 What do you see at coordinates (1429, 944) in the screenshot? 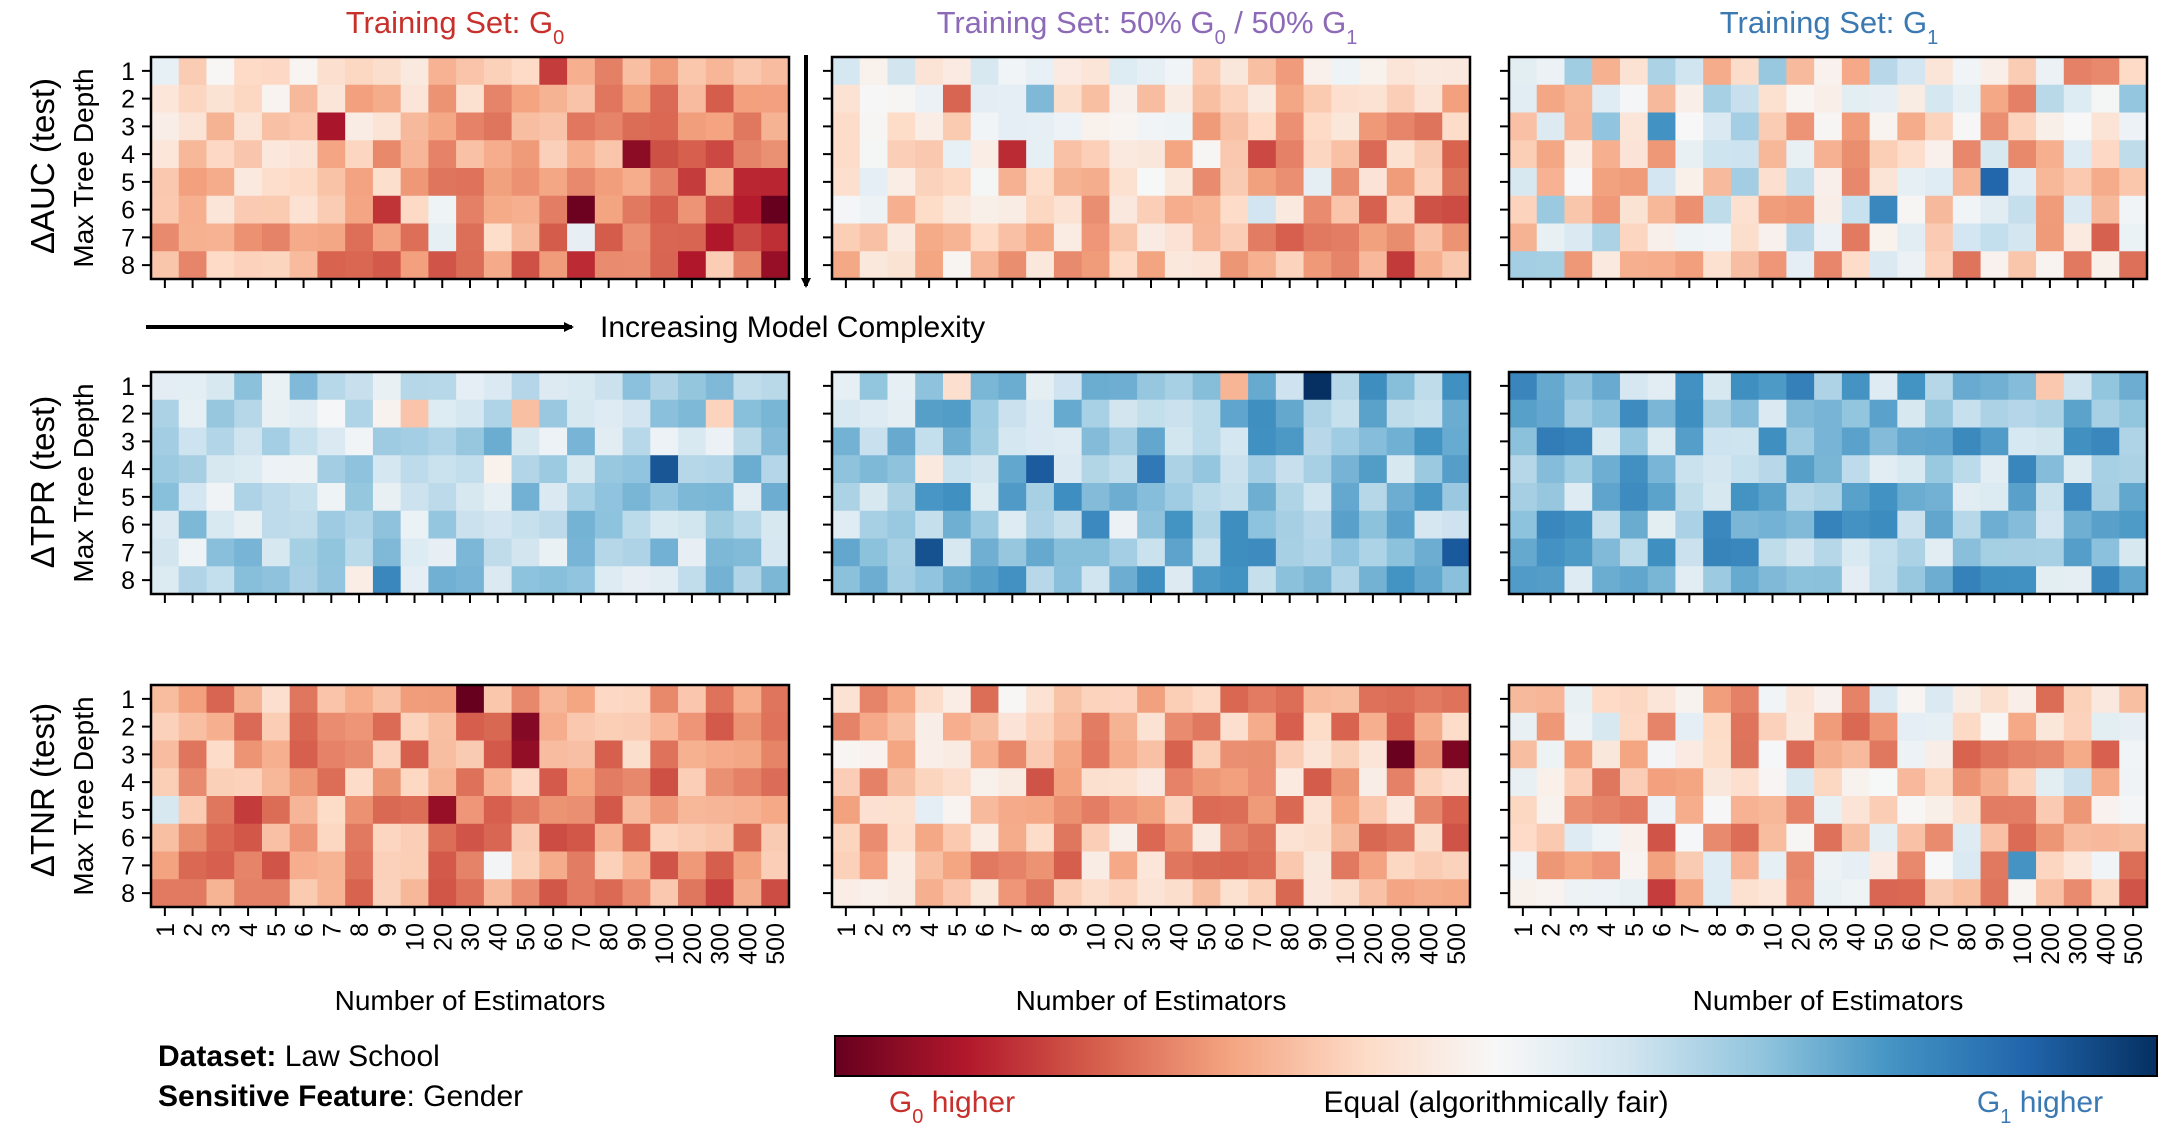
I see `x-tick-label: 400` at bounding box center [1429, 944].